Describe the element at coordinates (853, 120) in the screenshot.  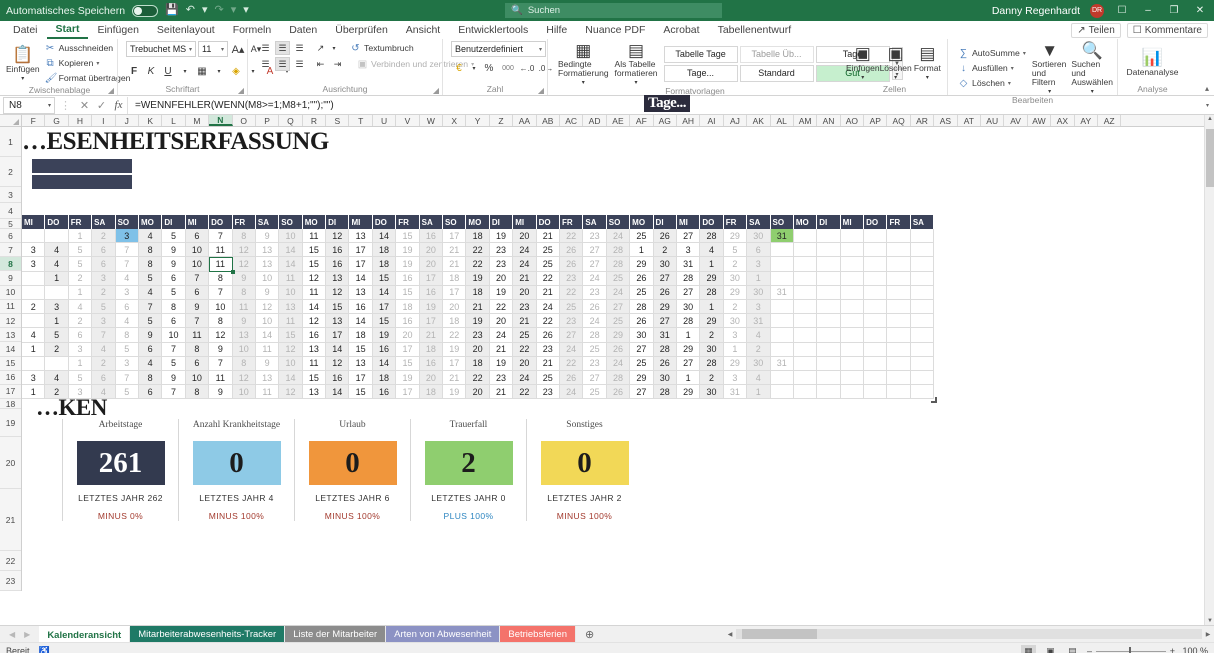
I see `column-header-ao: AO` at that location.